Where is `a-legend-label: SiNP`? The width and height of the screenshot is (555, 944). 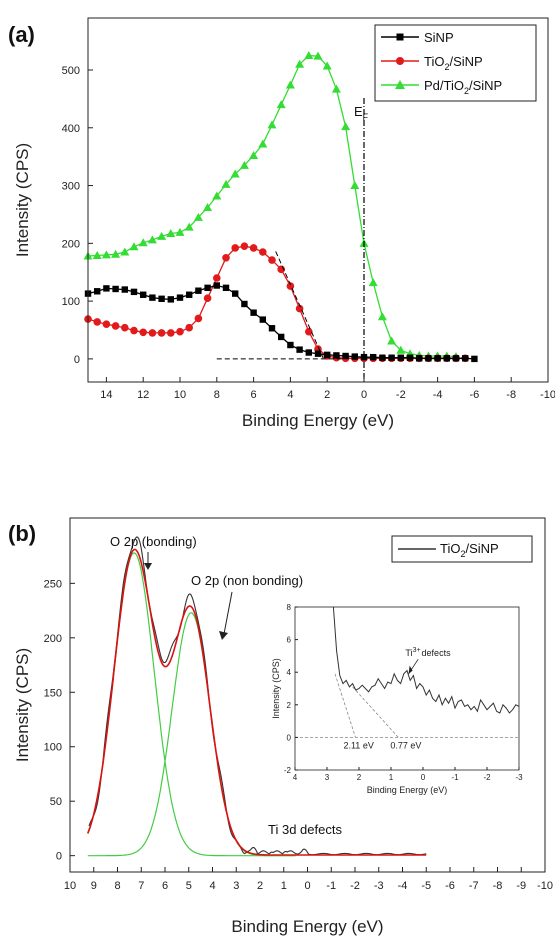 a-legend-label: SiNP is located at coordinates (439, 37).